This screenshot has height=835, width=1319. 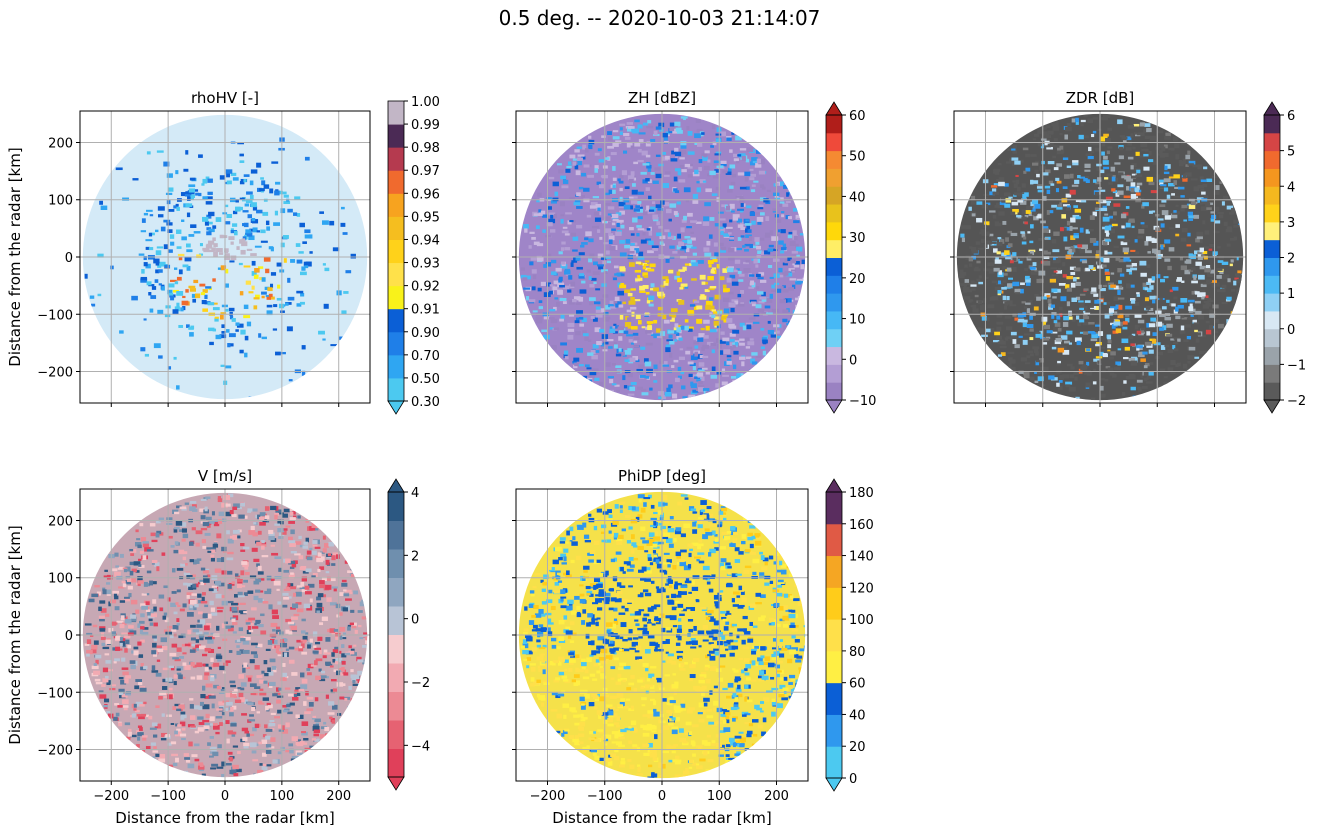 What do you see at coordinates (1284, 257) in the screenshot?
I see `colorbar: −2 −1 0 1 2 3 4 5 6` at bounding box center [1284, 257].